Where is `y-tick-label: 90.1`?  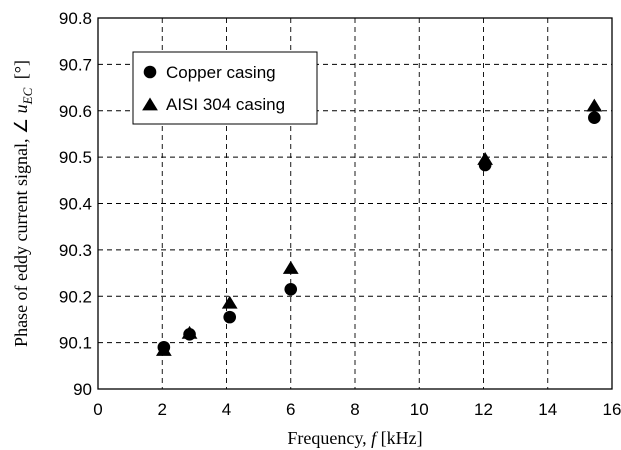 y-tick-label: 90.1 is located at coordinates (75, 343).